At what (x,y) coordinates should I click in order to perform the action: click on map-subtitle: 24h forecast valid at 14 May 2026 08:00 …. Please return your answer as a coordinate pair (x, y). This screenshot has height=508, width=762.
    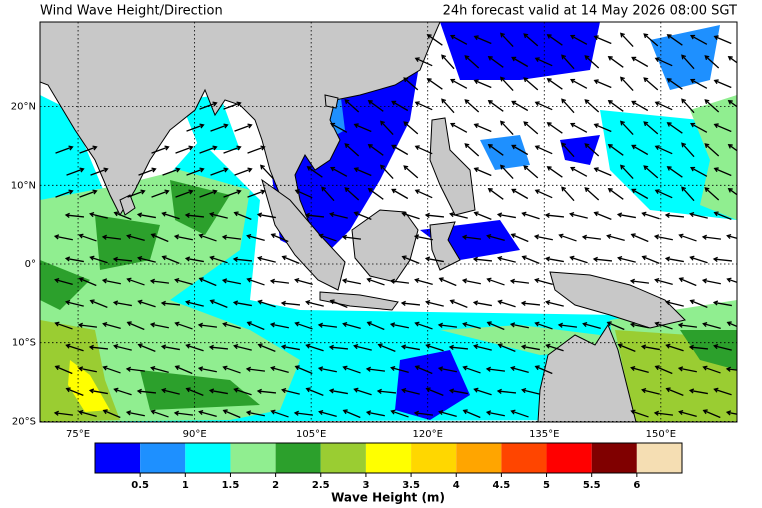
    Looking at the image, I should click on (590, 11).